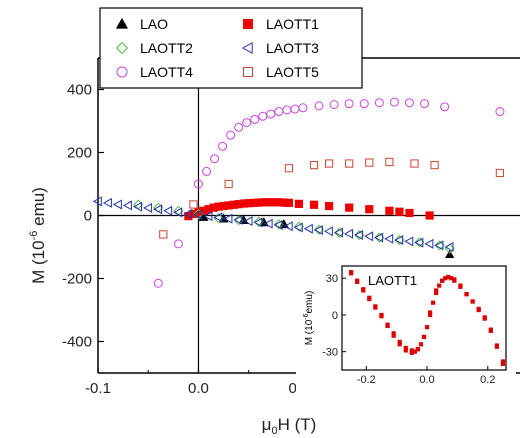  I want to click on inset-series-label: LAOTT1, so click(392, 280).